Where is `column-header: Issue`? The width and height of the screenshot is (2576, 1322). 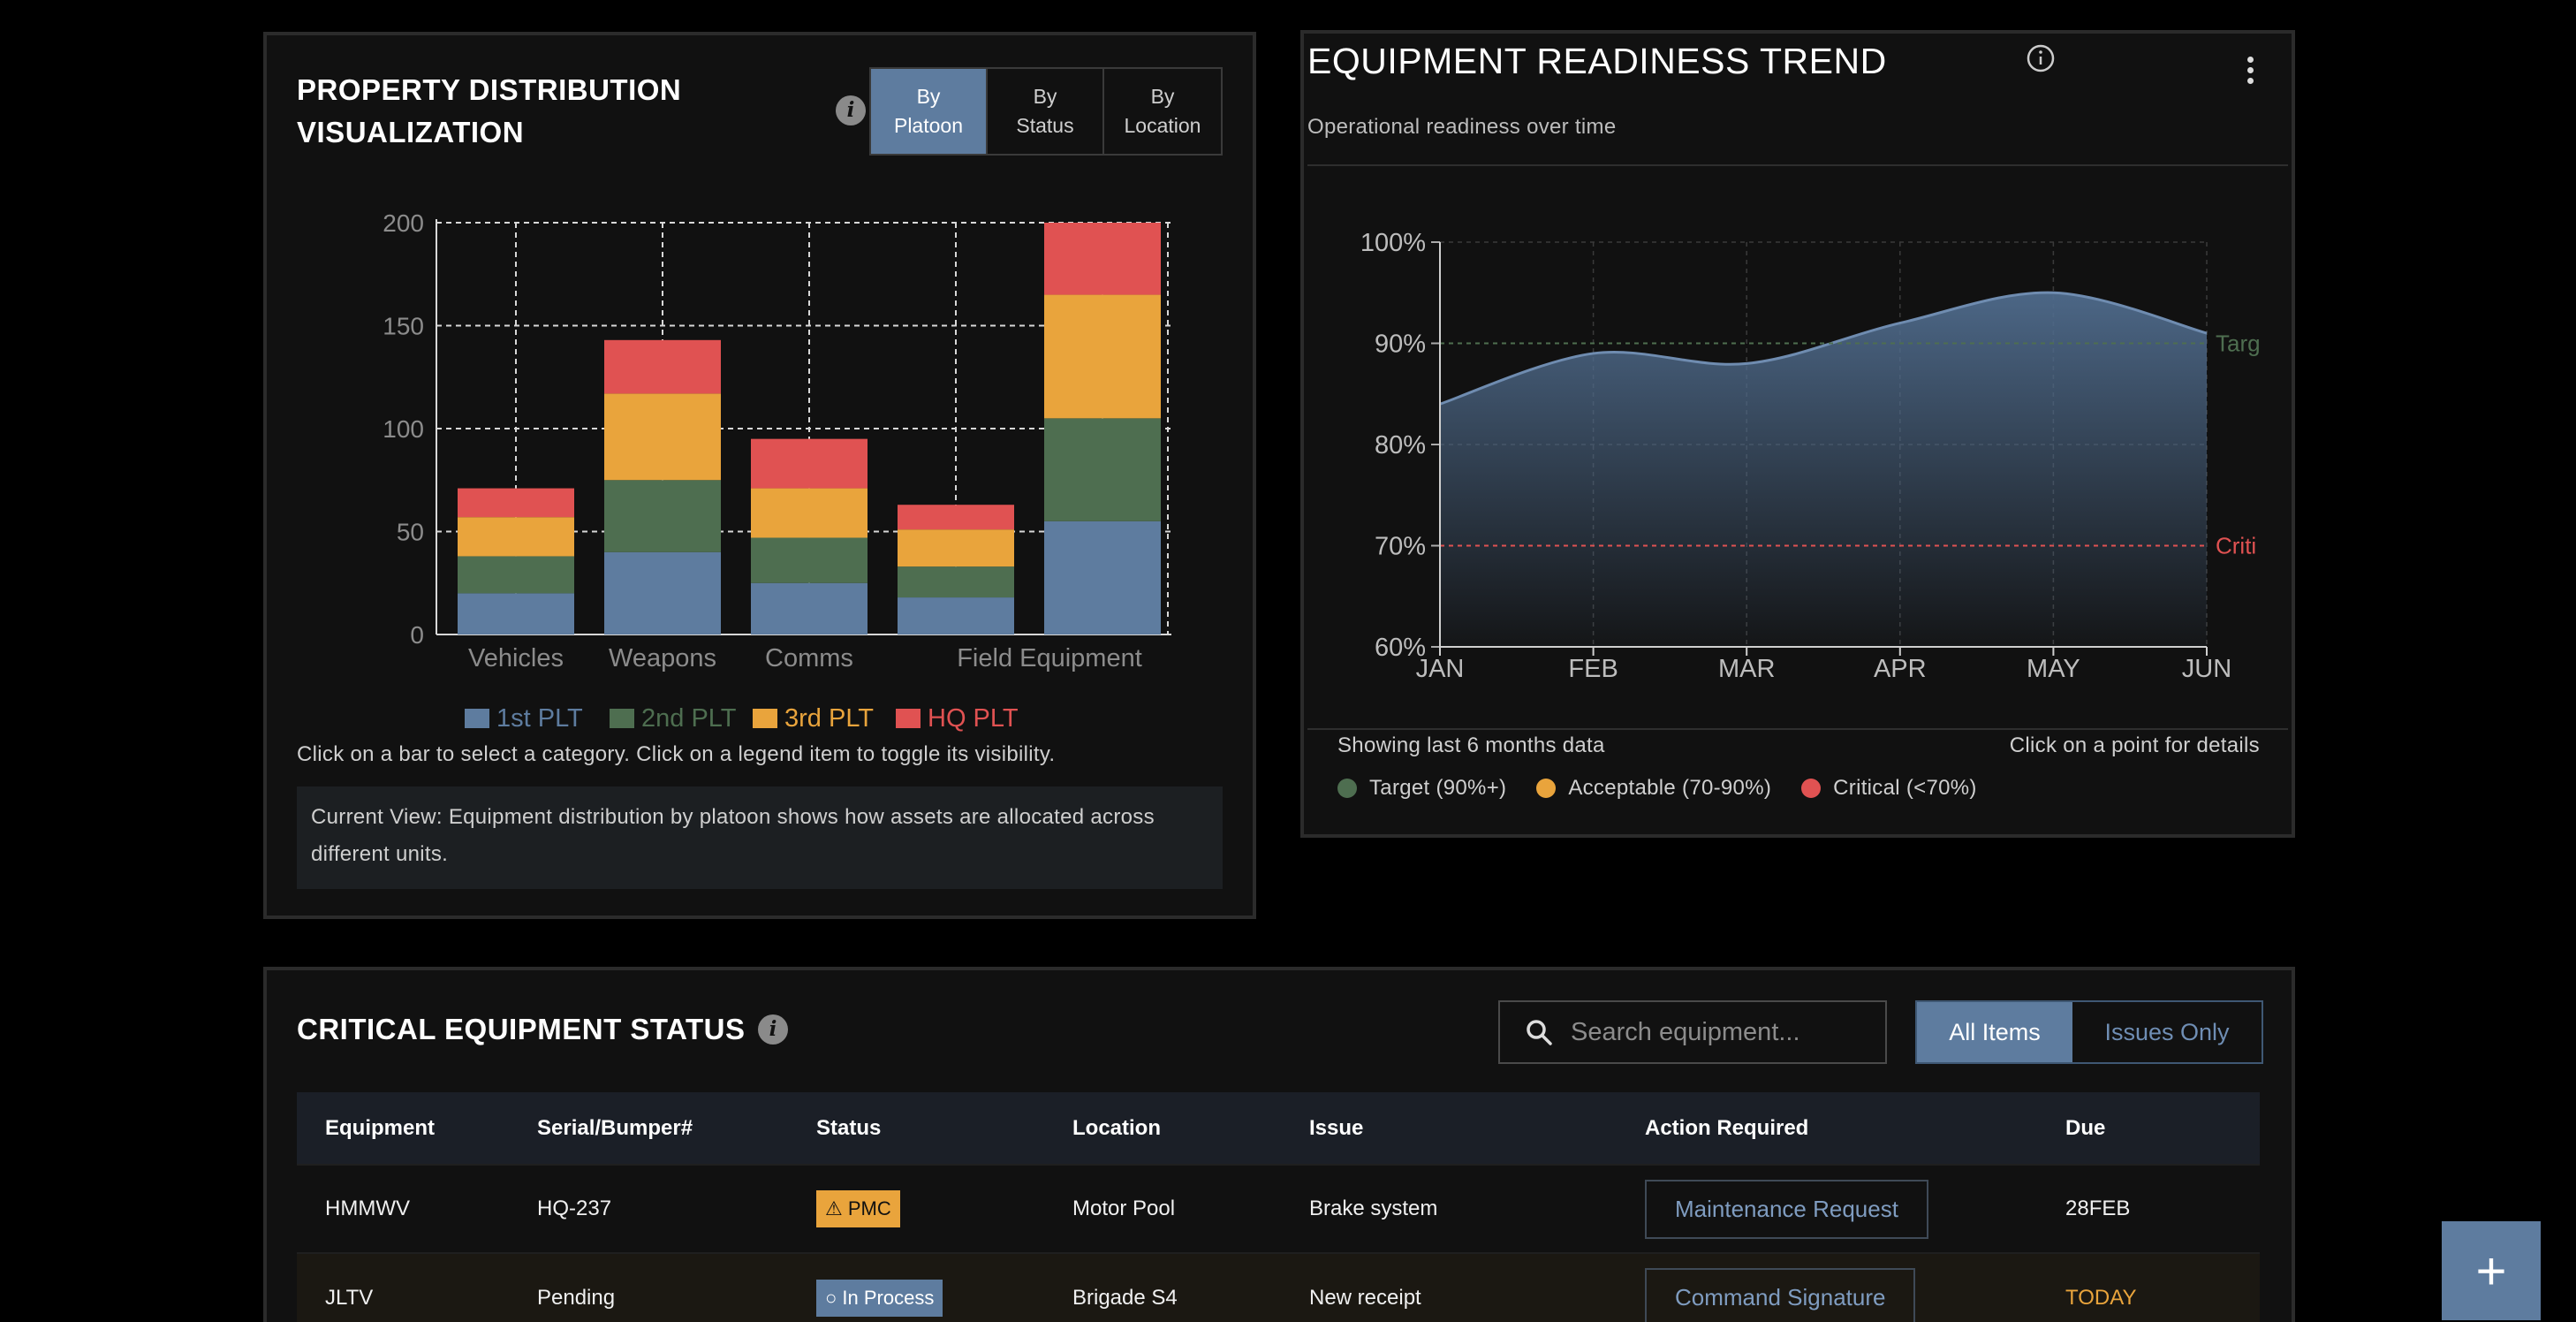
column-header: Issue is located at coordinates (1449, 1128).